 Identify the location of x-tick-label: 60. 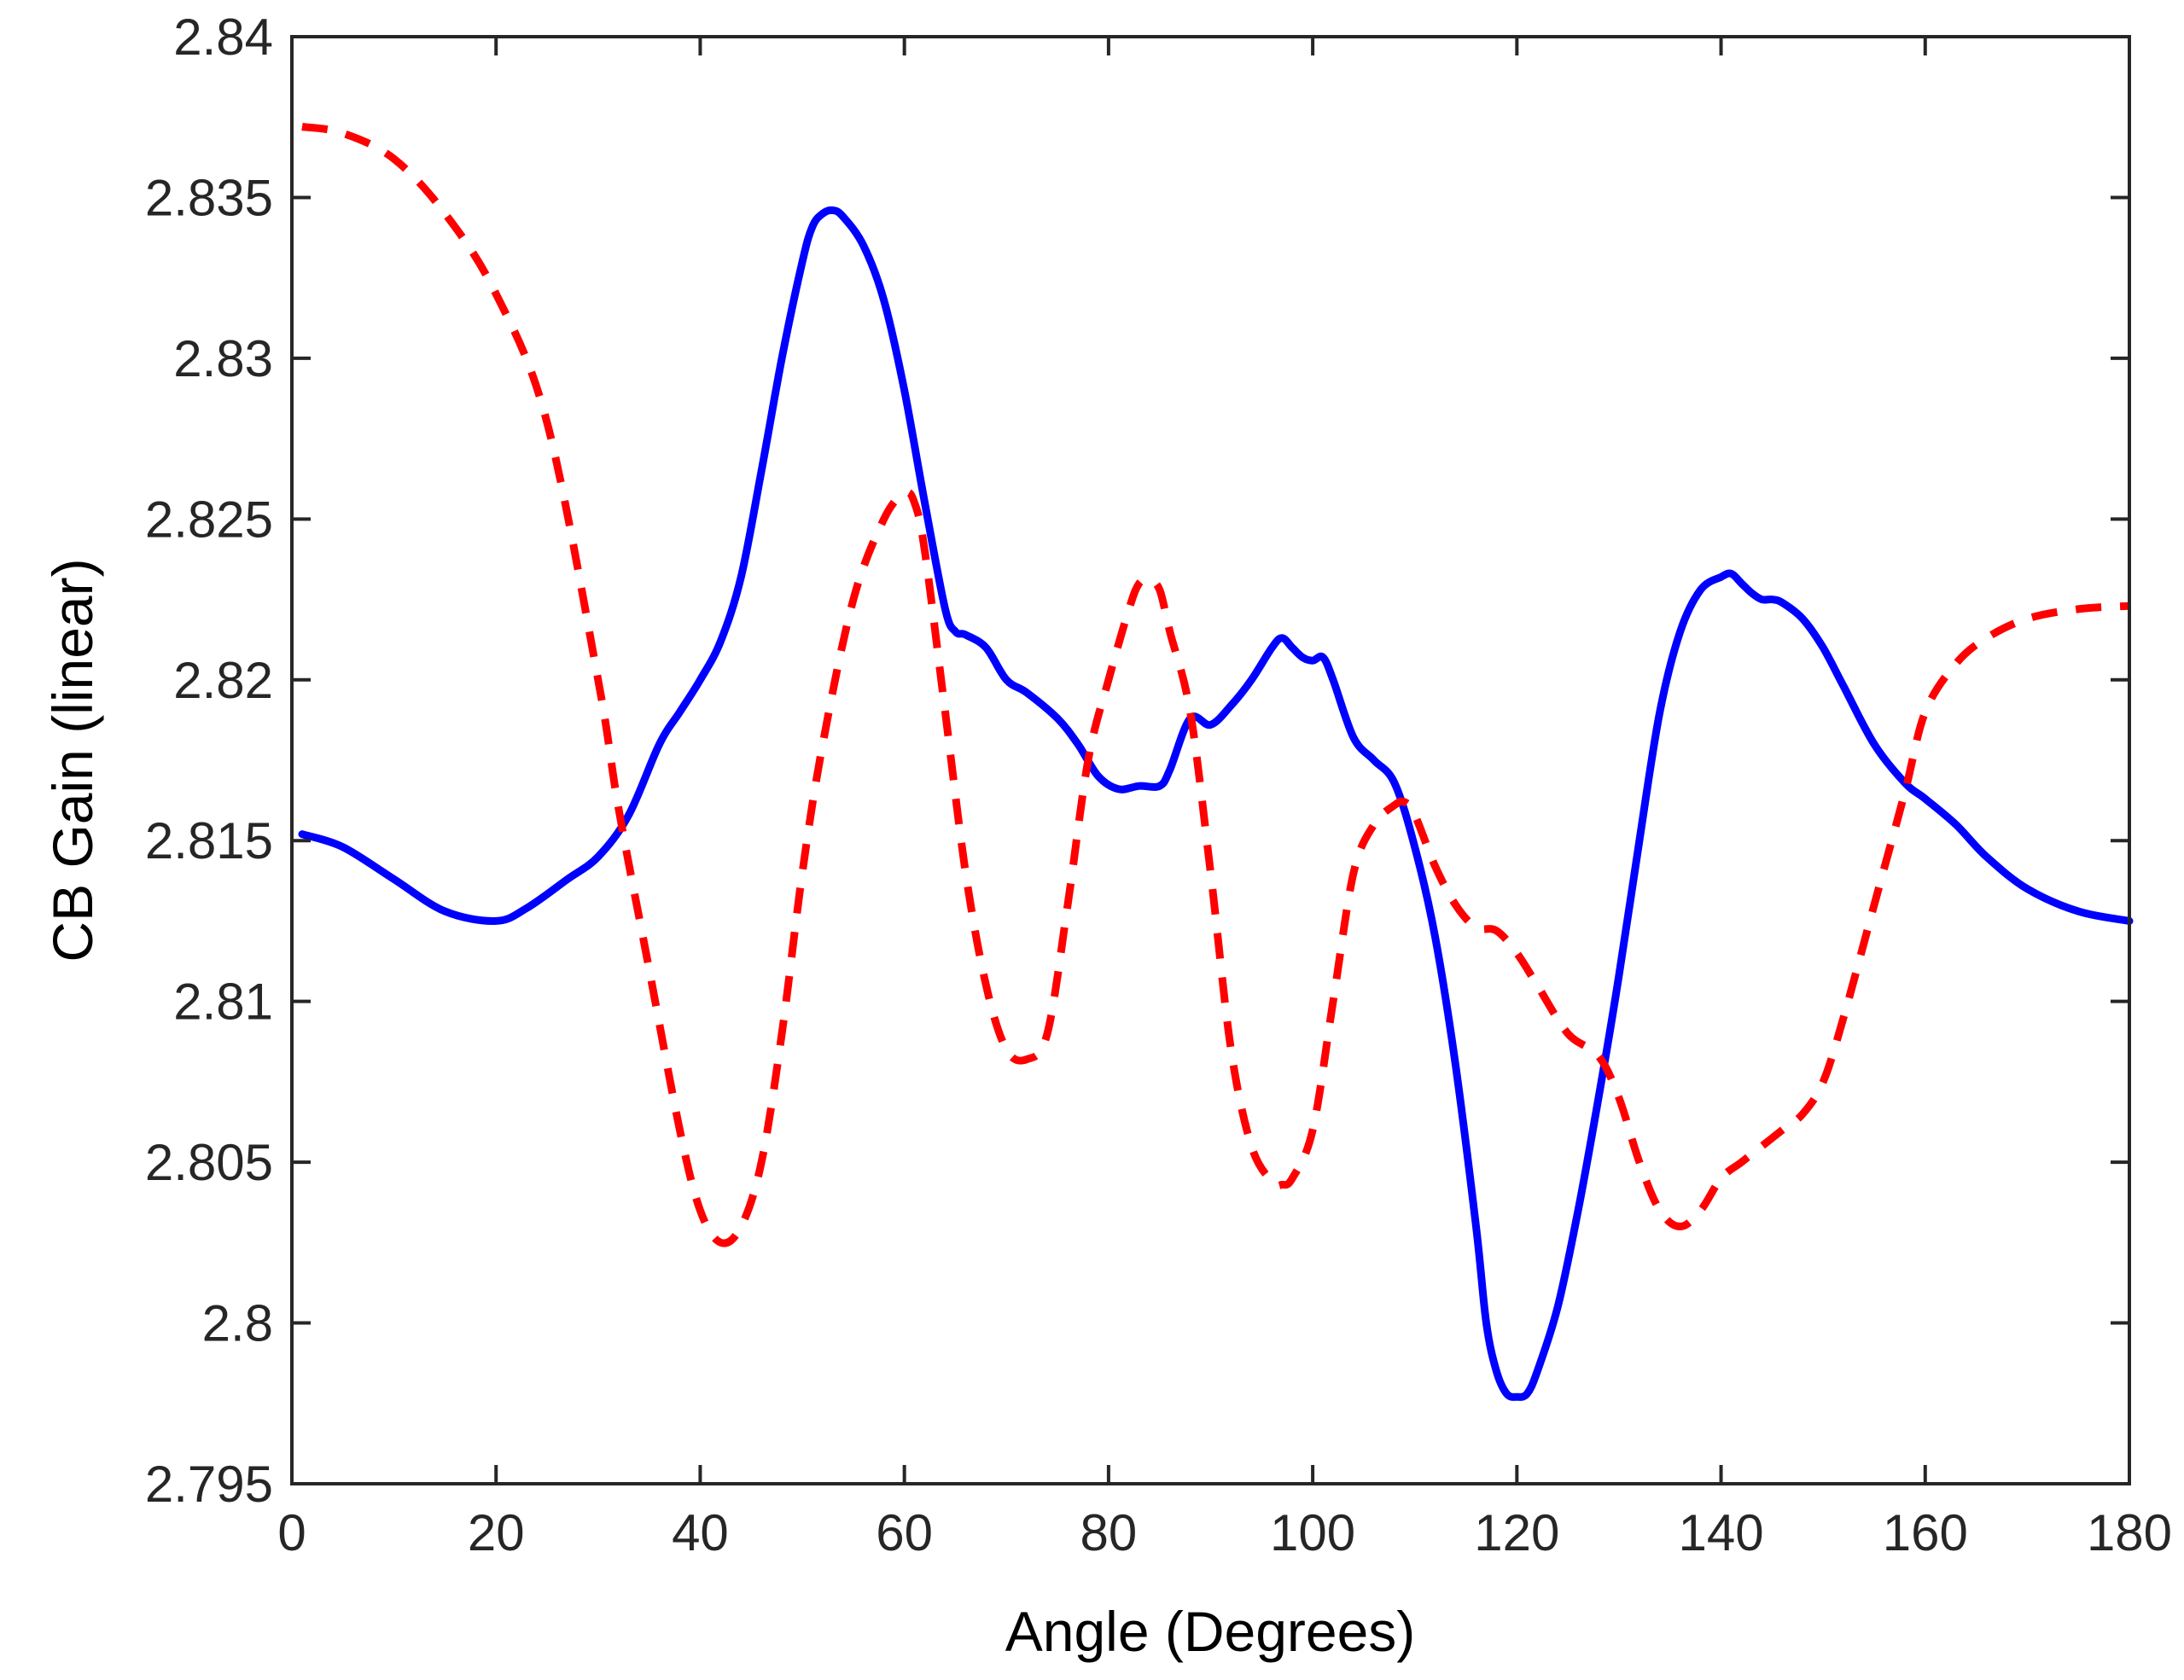
(905, 1532).